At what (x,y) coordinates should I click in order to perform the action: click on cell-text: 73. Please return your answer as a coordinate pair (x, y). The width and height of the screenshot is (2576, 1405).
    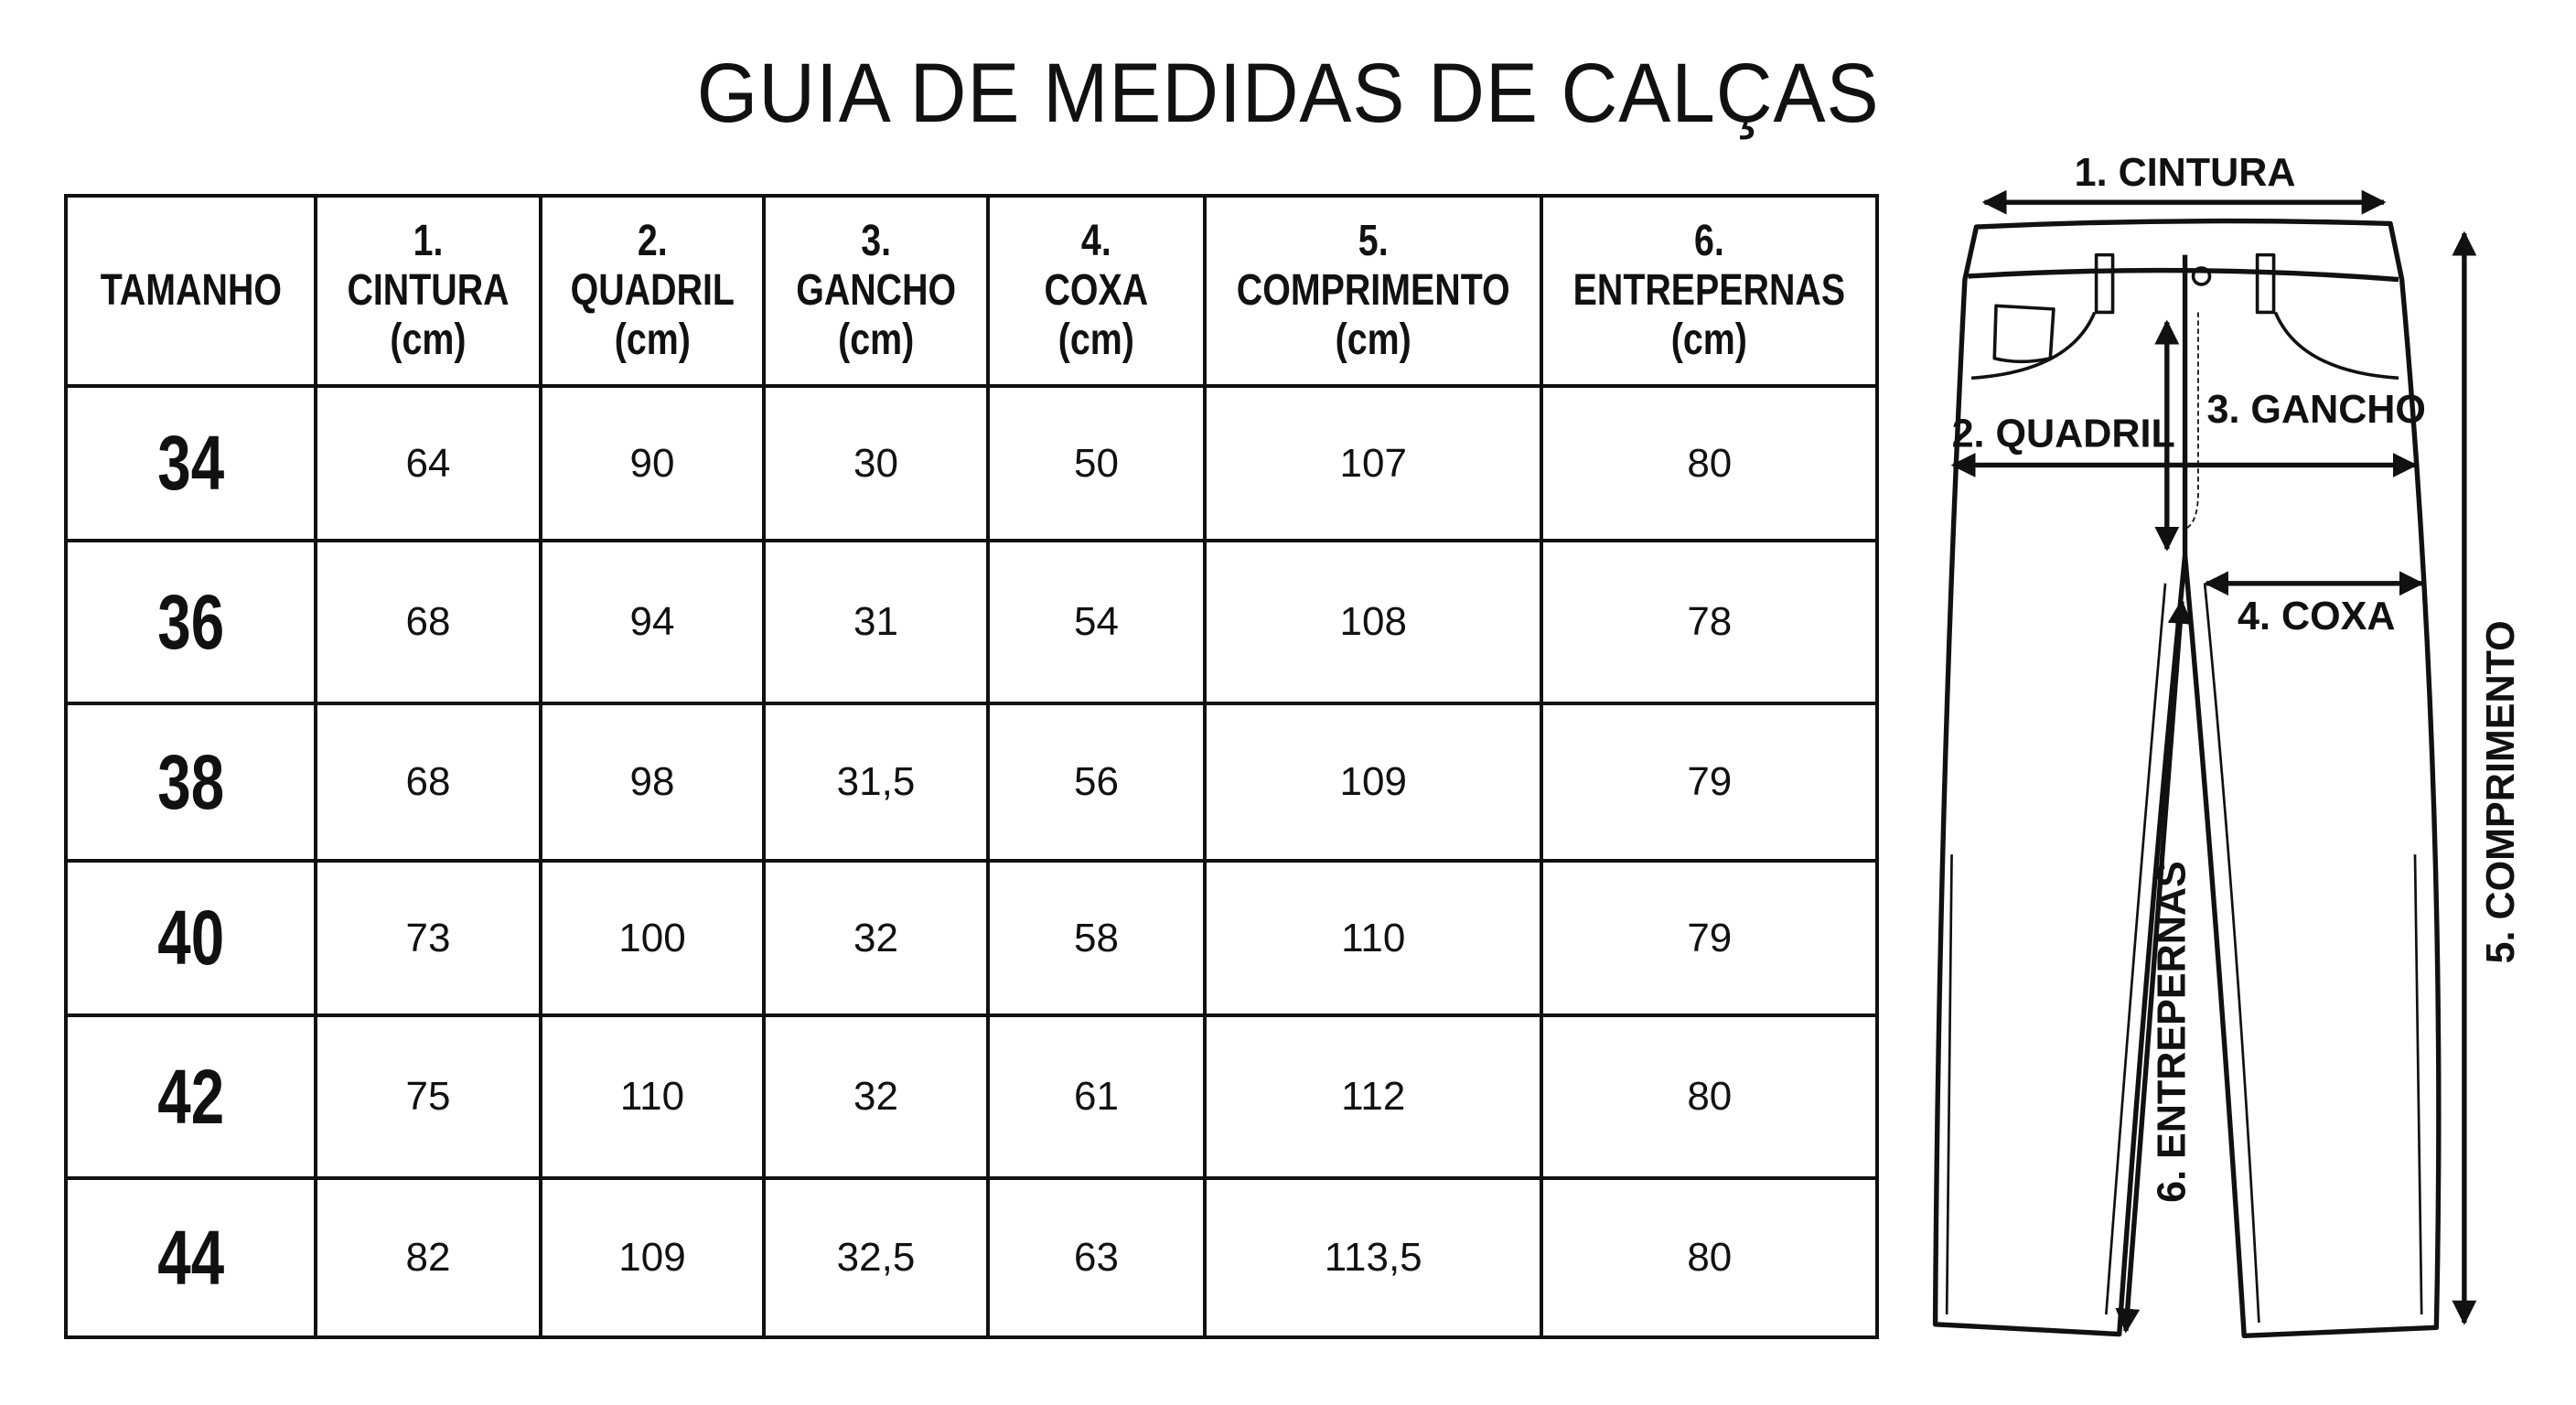
    Looking at the image, I should click on (428, 938).